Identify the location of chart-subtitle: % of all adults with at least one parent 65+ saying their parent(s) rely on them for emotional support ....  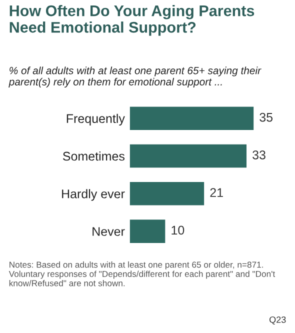
(135, 77).